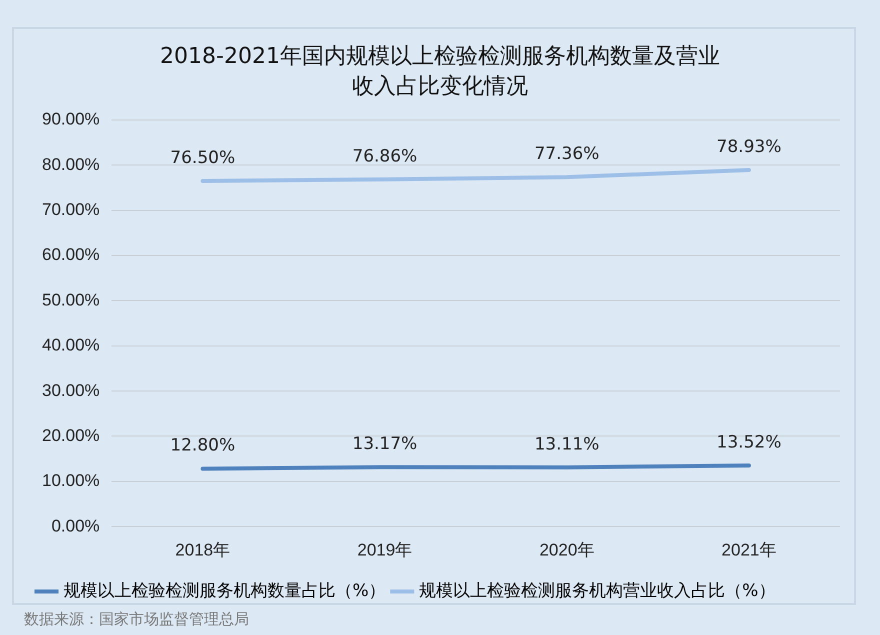 The width and height of the screenshot is (880, 635). What do you see at coordinates (71, 119) in the screenshot?
I see `y-tick-label: 90.00%` at bounding box center [71, 119].